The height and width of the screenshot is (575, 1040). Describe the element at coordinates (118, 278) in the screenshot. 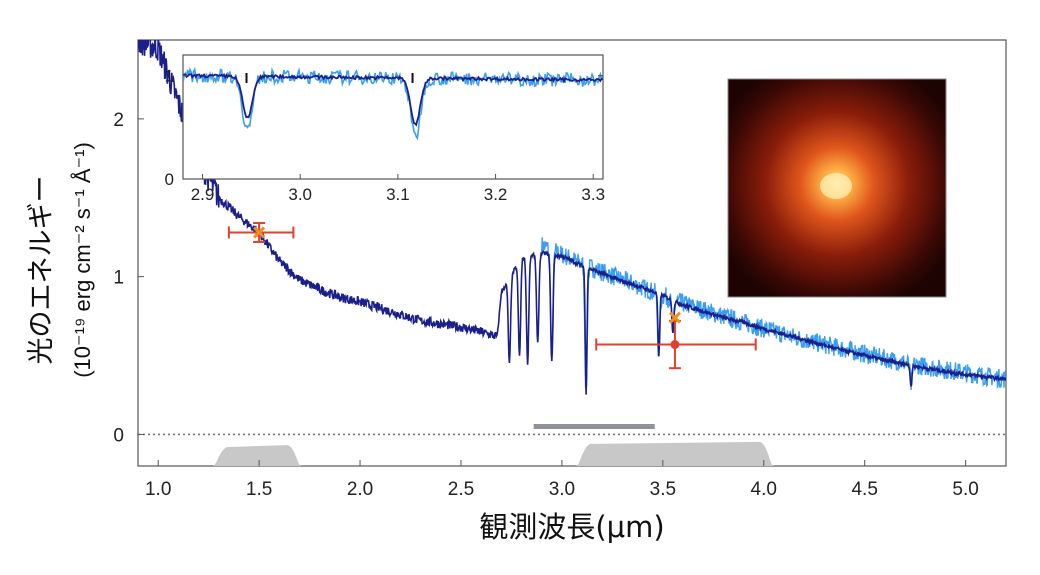

I see `y-tick-label-1: 1` at that location.